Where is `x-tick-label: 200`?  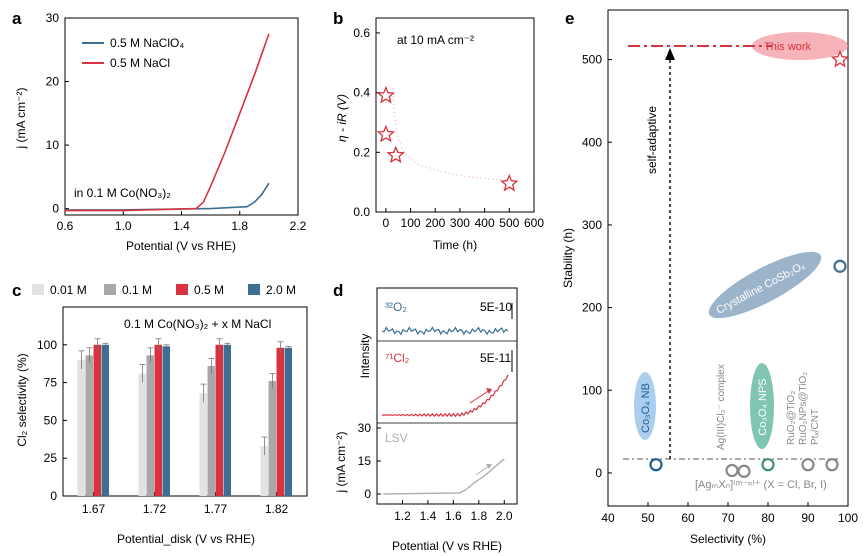 x-tick-label: 200 is located at coordinates (435, 223).